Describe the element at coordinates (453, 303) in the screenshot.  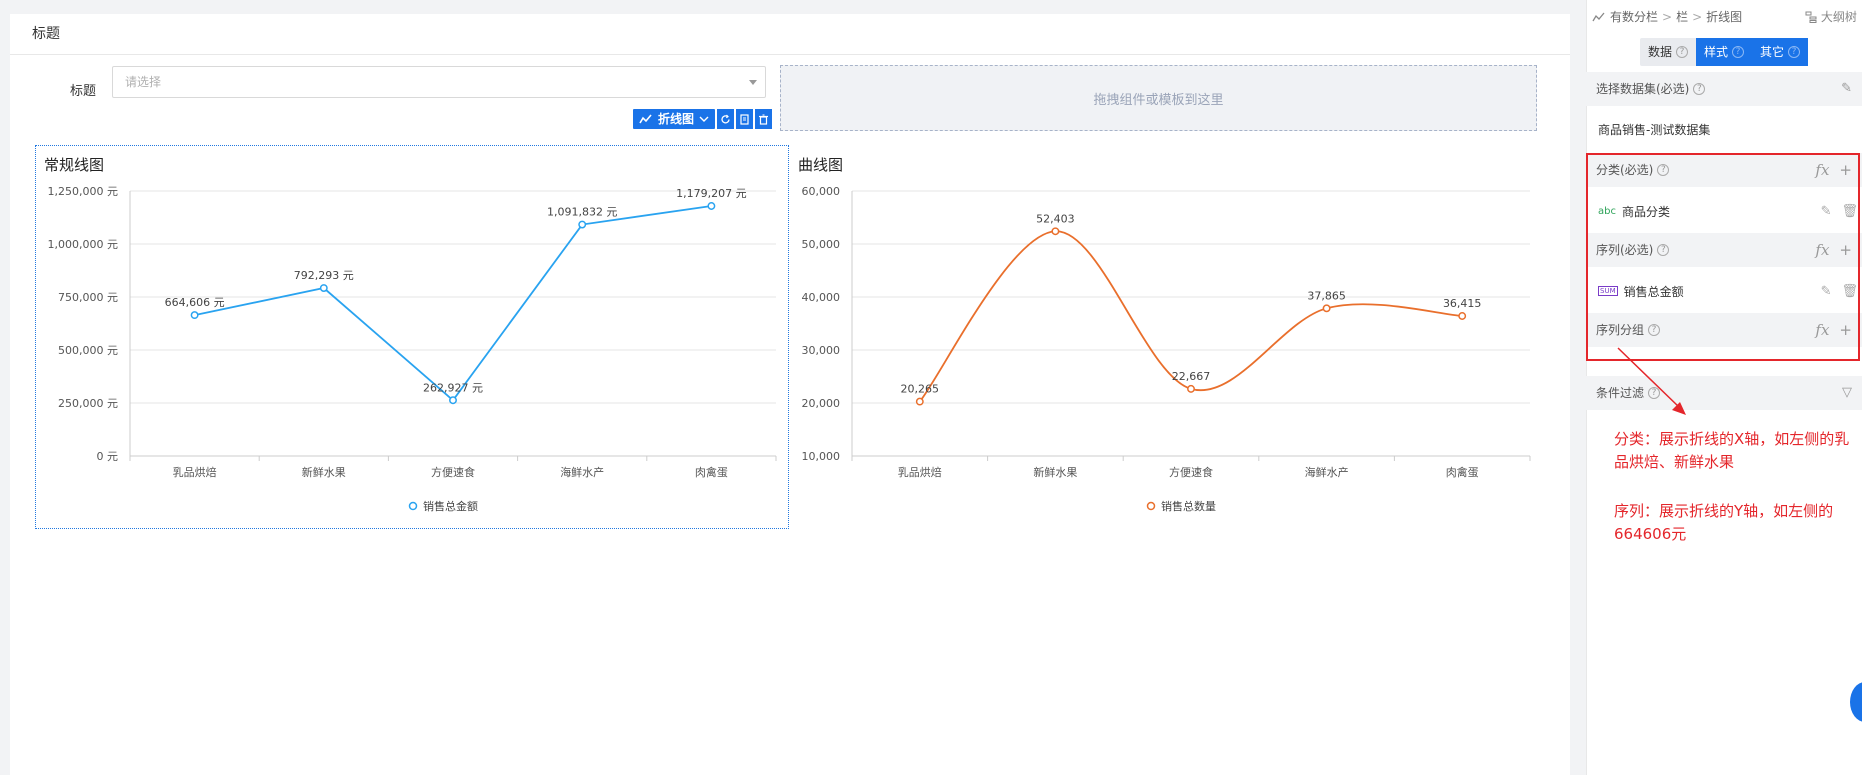
I see `series-line` at that location.